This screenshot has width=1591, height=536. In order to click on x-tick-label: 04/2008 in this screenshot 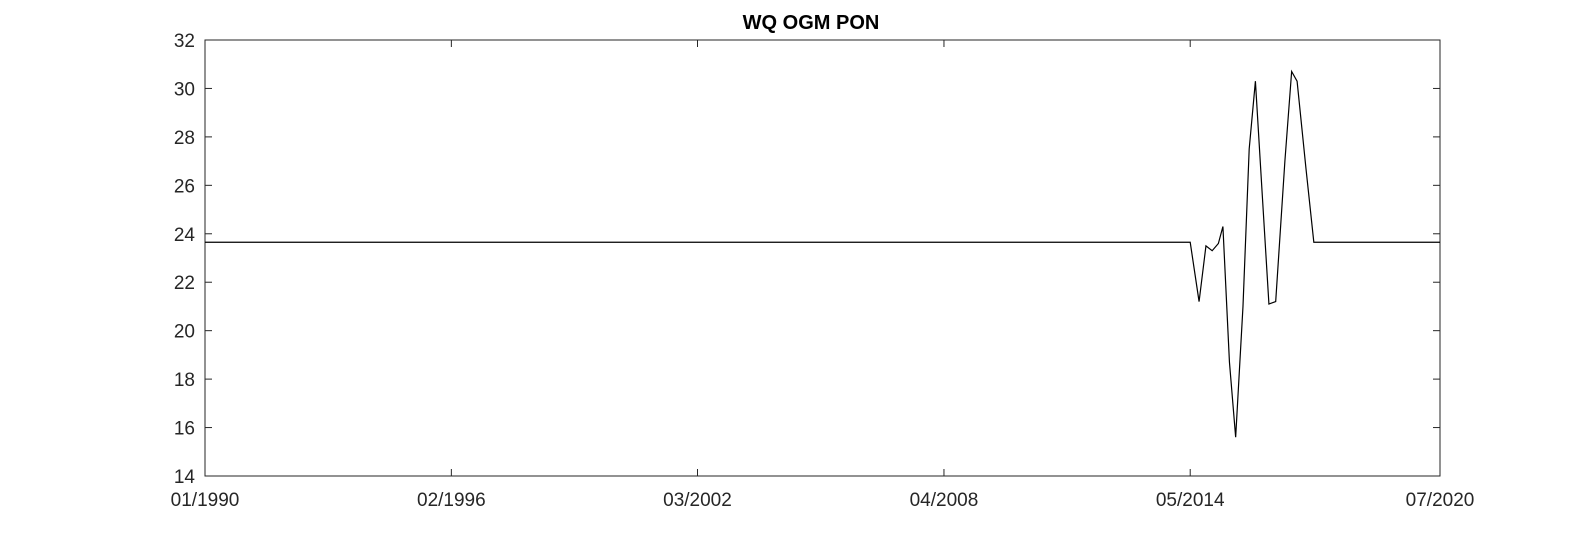, I will do `click(944, 500)`.